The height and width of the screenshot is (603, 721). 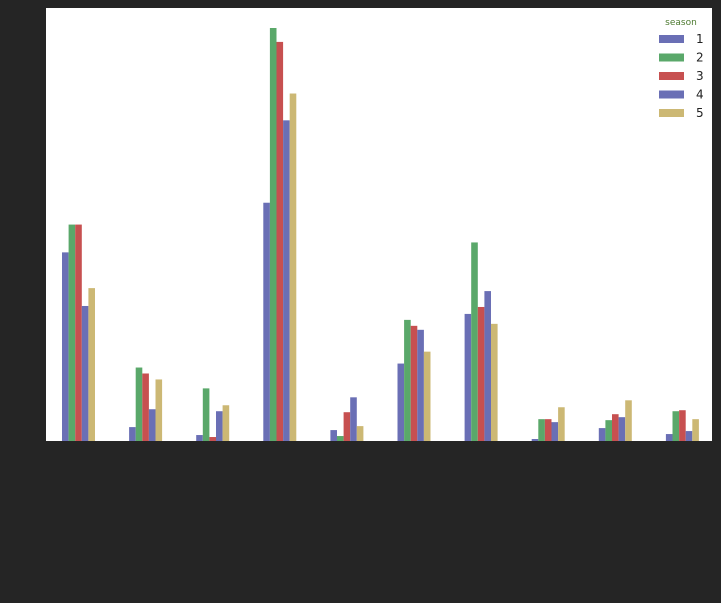 I want to click on legend-title: season, so click(x=681, y=23).